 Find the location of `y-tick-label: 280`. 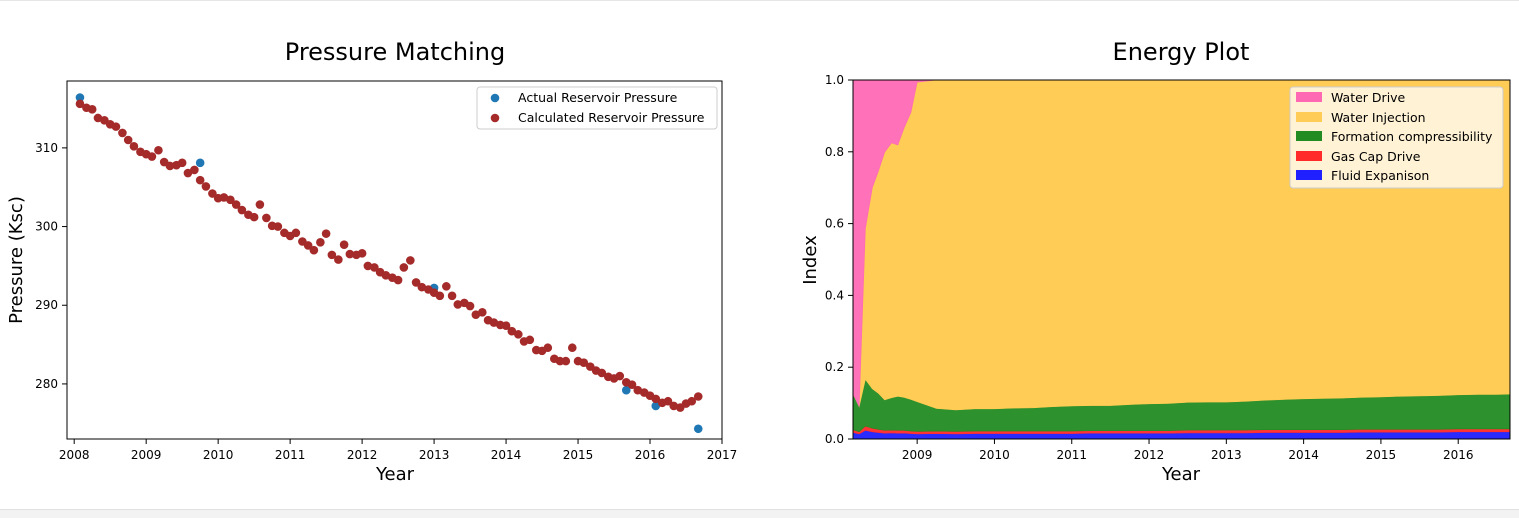

y-tick-label: 280 is located at coordinates (46, 384).